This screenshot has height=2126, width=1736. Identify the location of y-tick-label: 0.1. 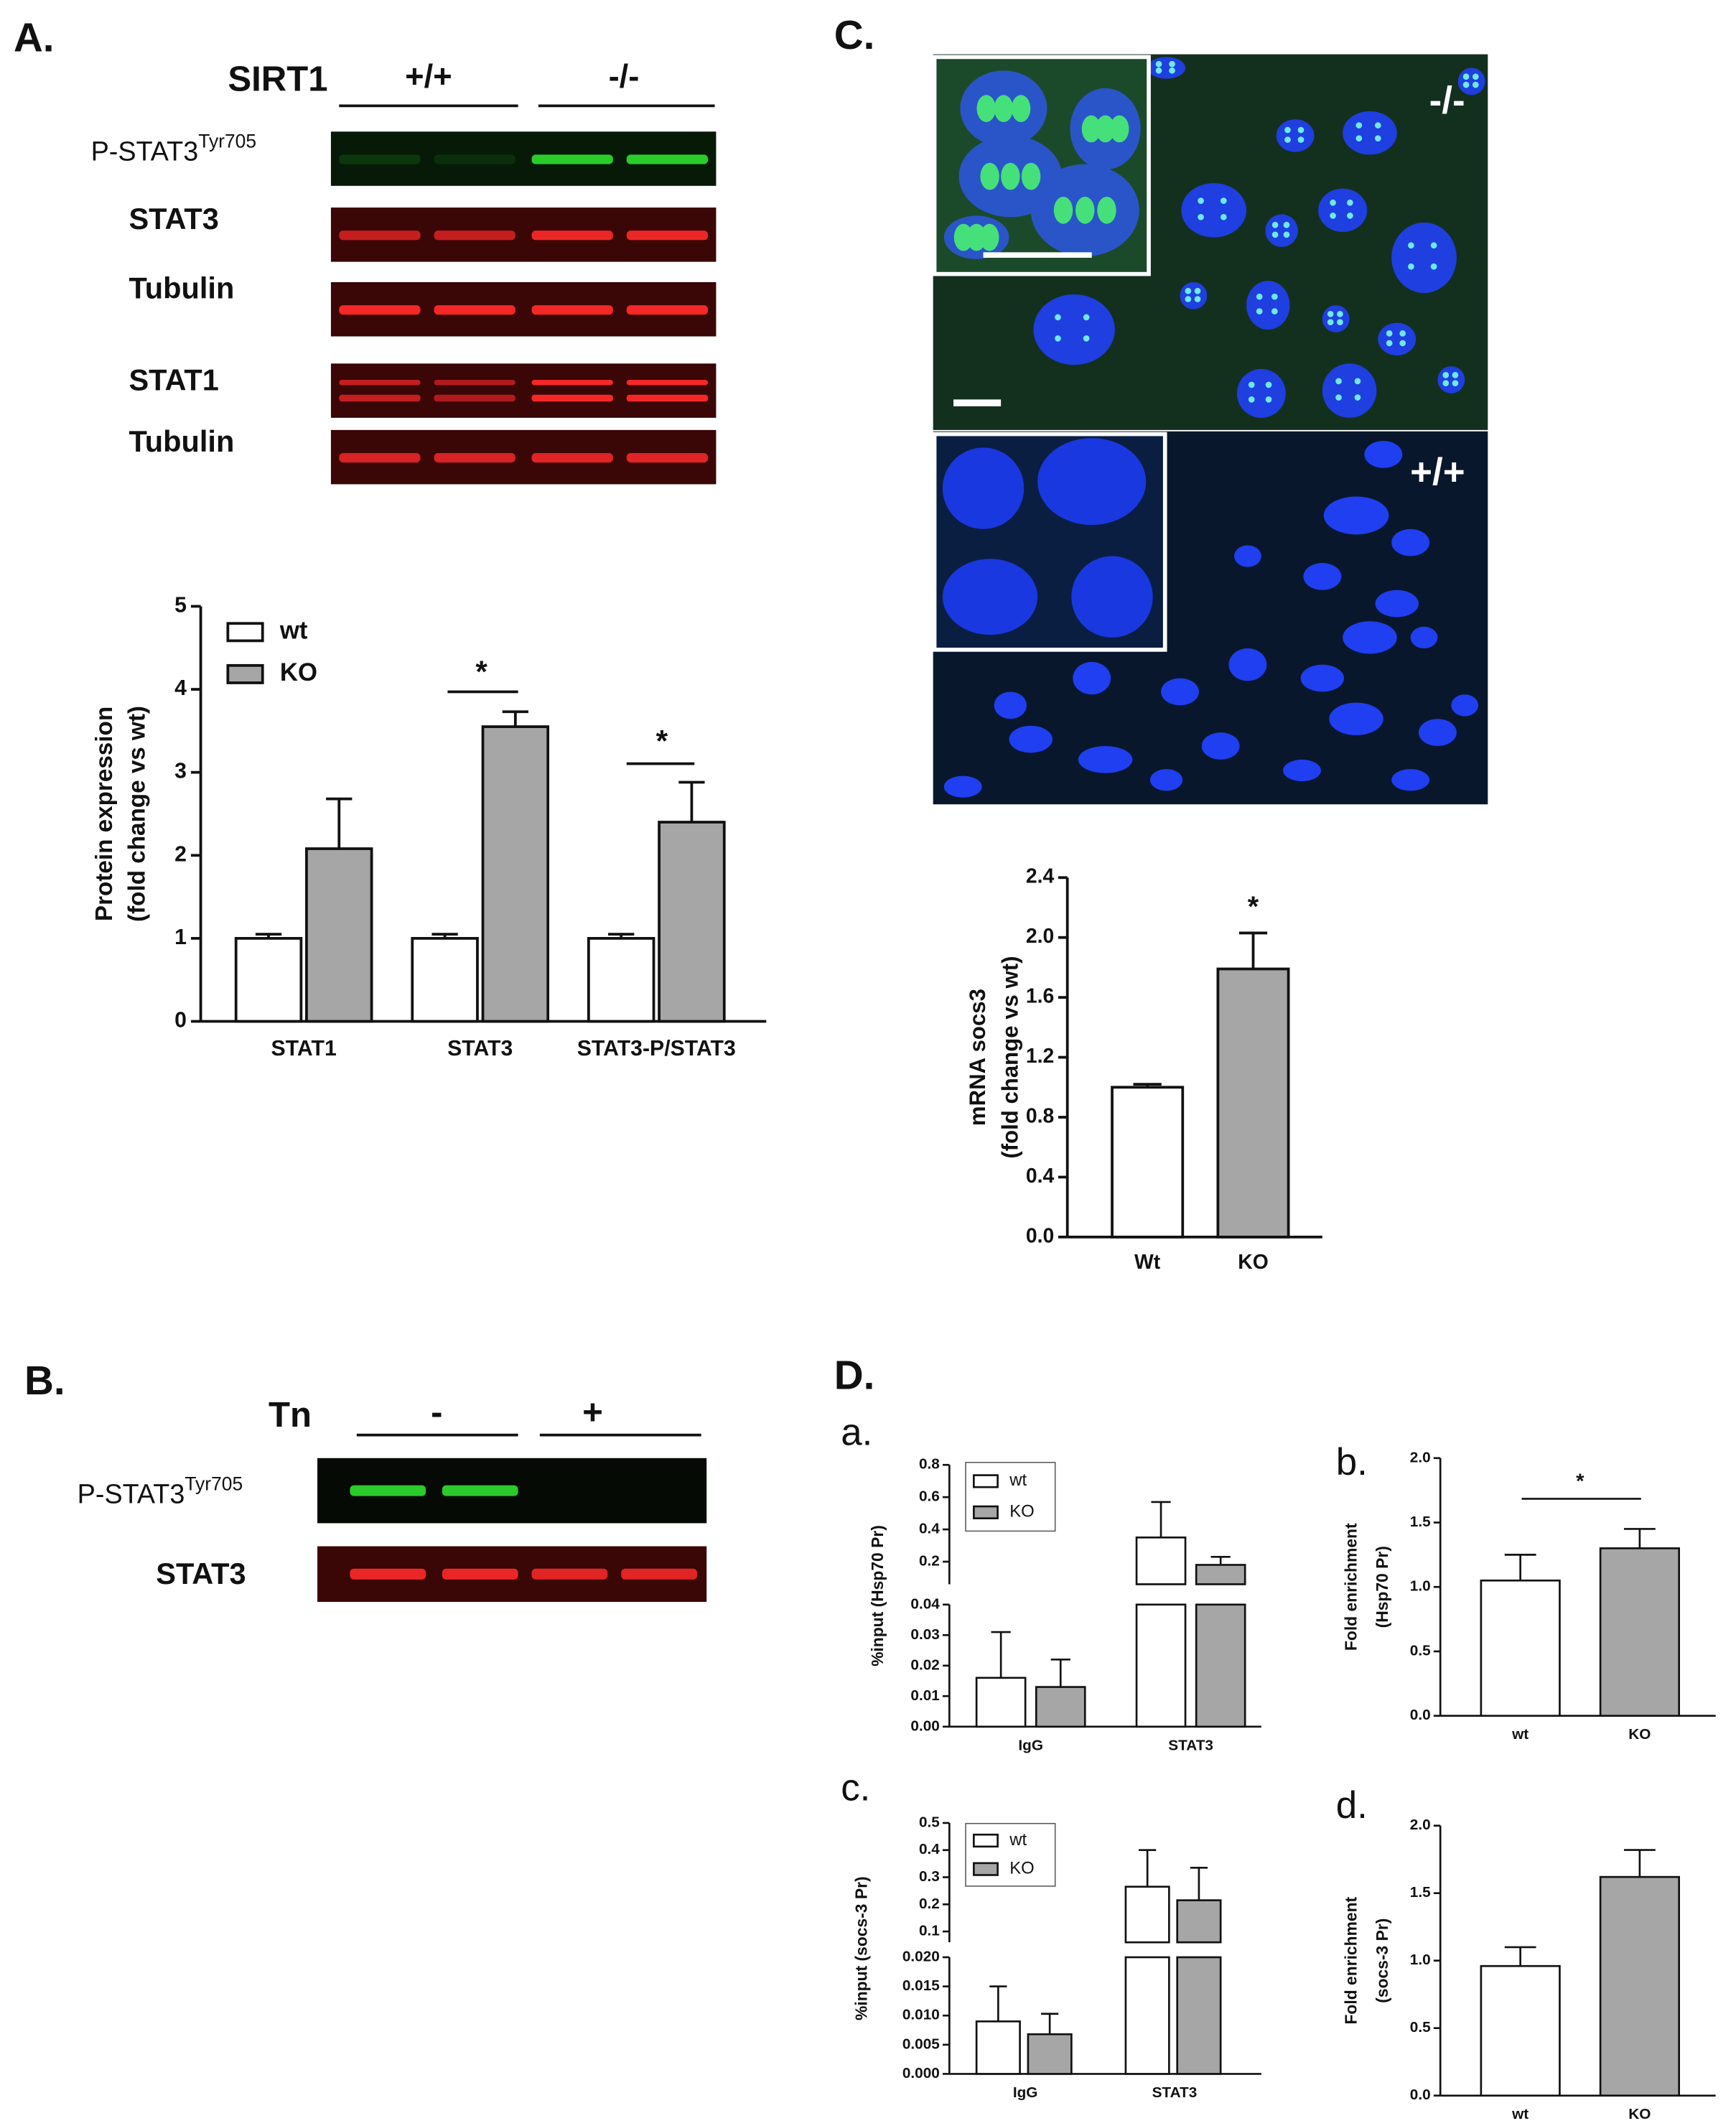
(929, 1931).